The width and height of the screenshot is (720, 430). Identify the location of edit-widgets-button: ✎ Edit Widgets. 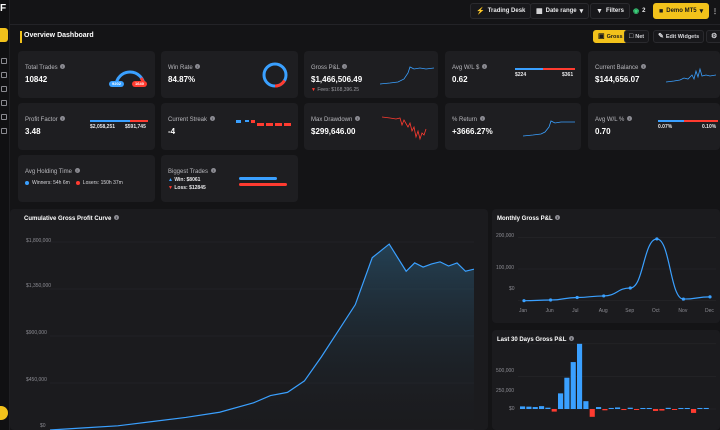
(679, 36).